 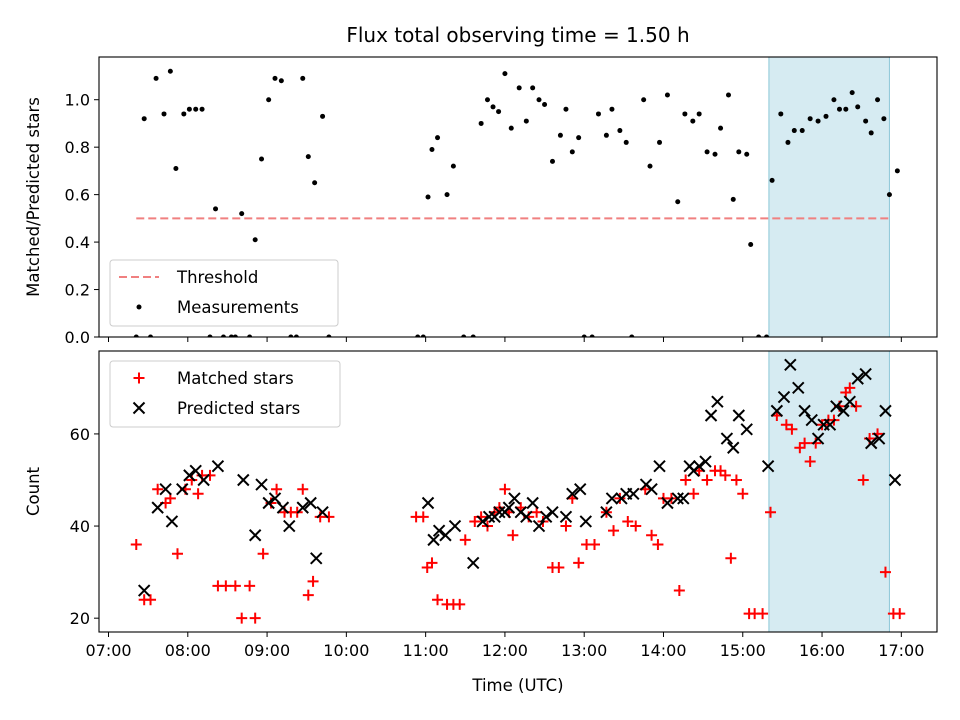 What do you see at coordinates (517, 35) in the screenshot?
I see `chart-title: Flux total observing time = 1.50 h` at bounding box center [517, 35].